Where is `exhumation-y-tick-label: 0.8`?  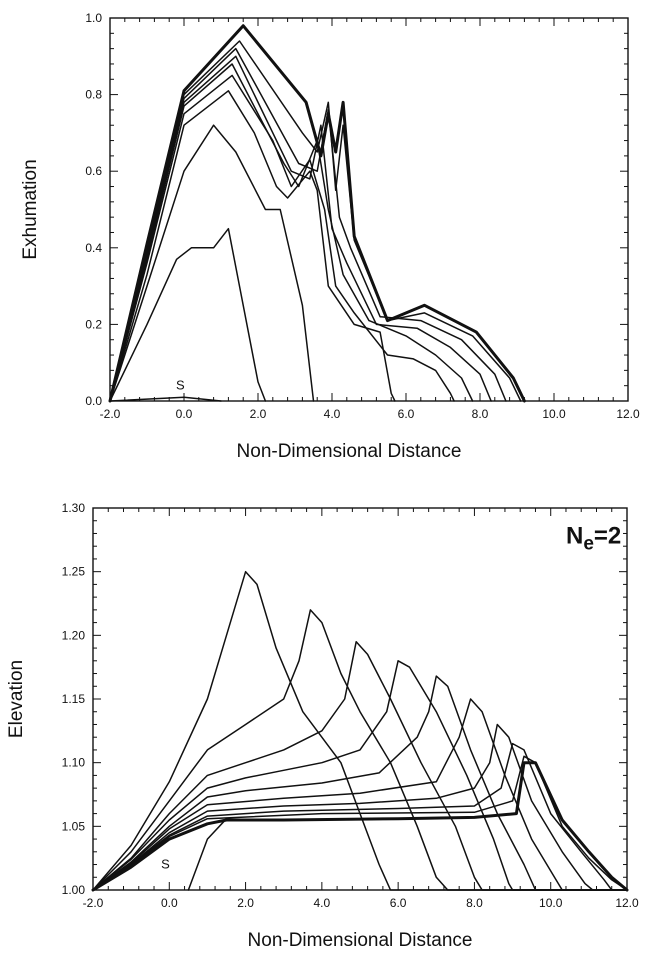
exhumation-y-tick-label: 0.8 is located at coordinates (93, 95).